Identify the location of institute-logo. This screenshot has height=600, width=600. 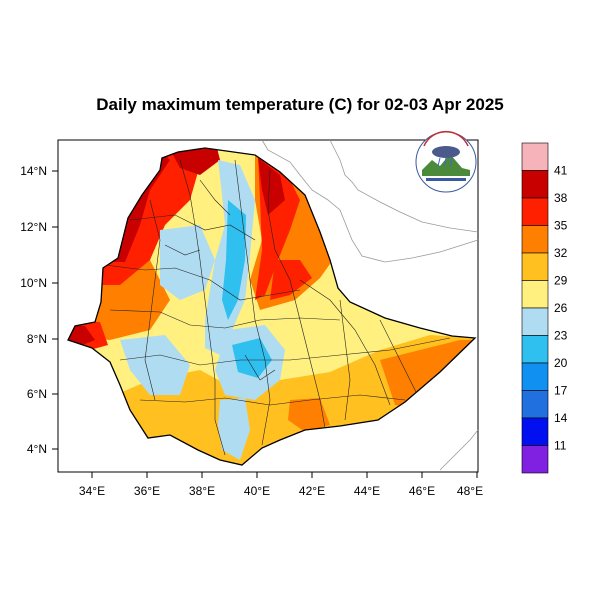
(446, 161).